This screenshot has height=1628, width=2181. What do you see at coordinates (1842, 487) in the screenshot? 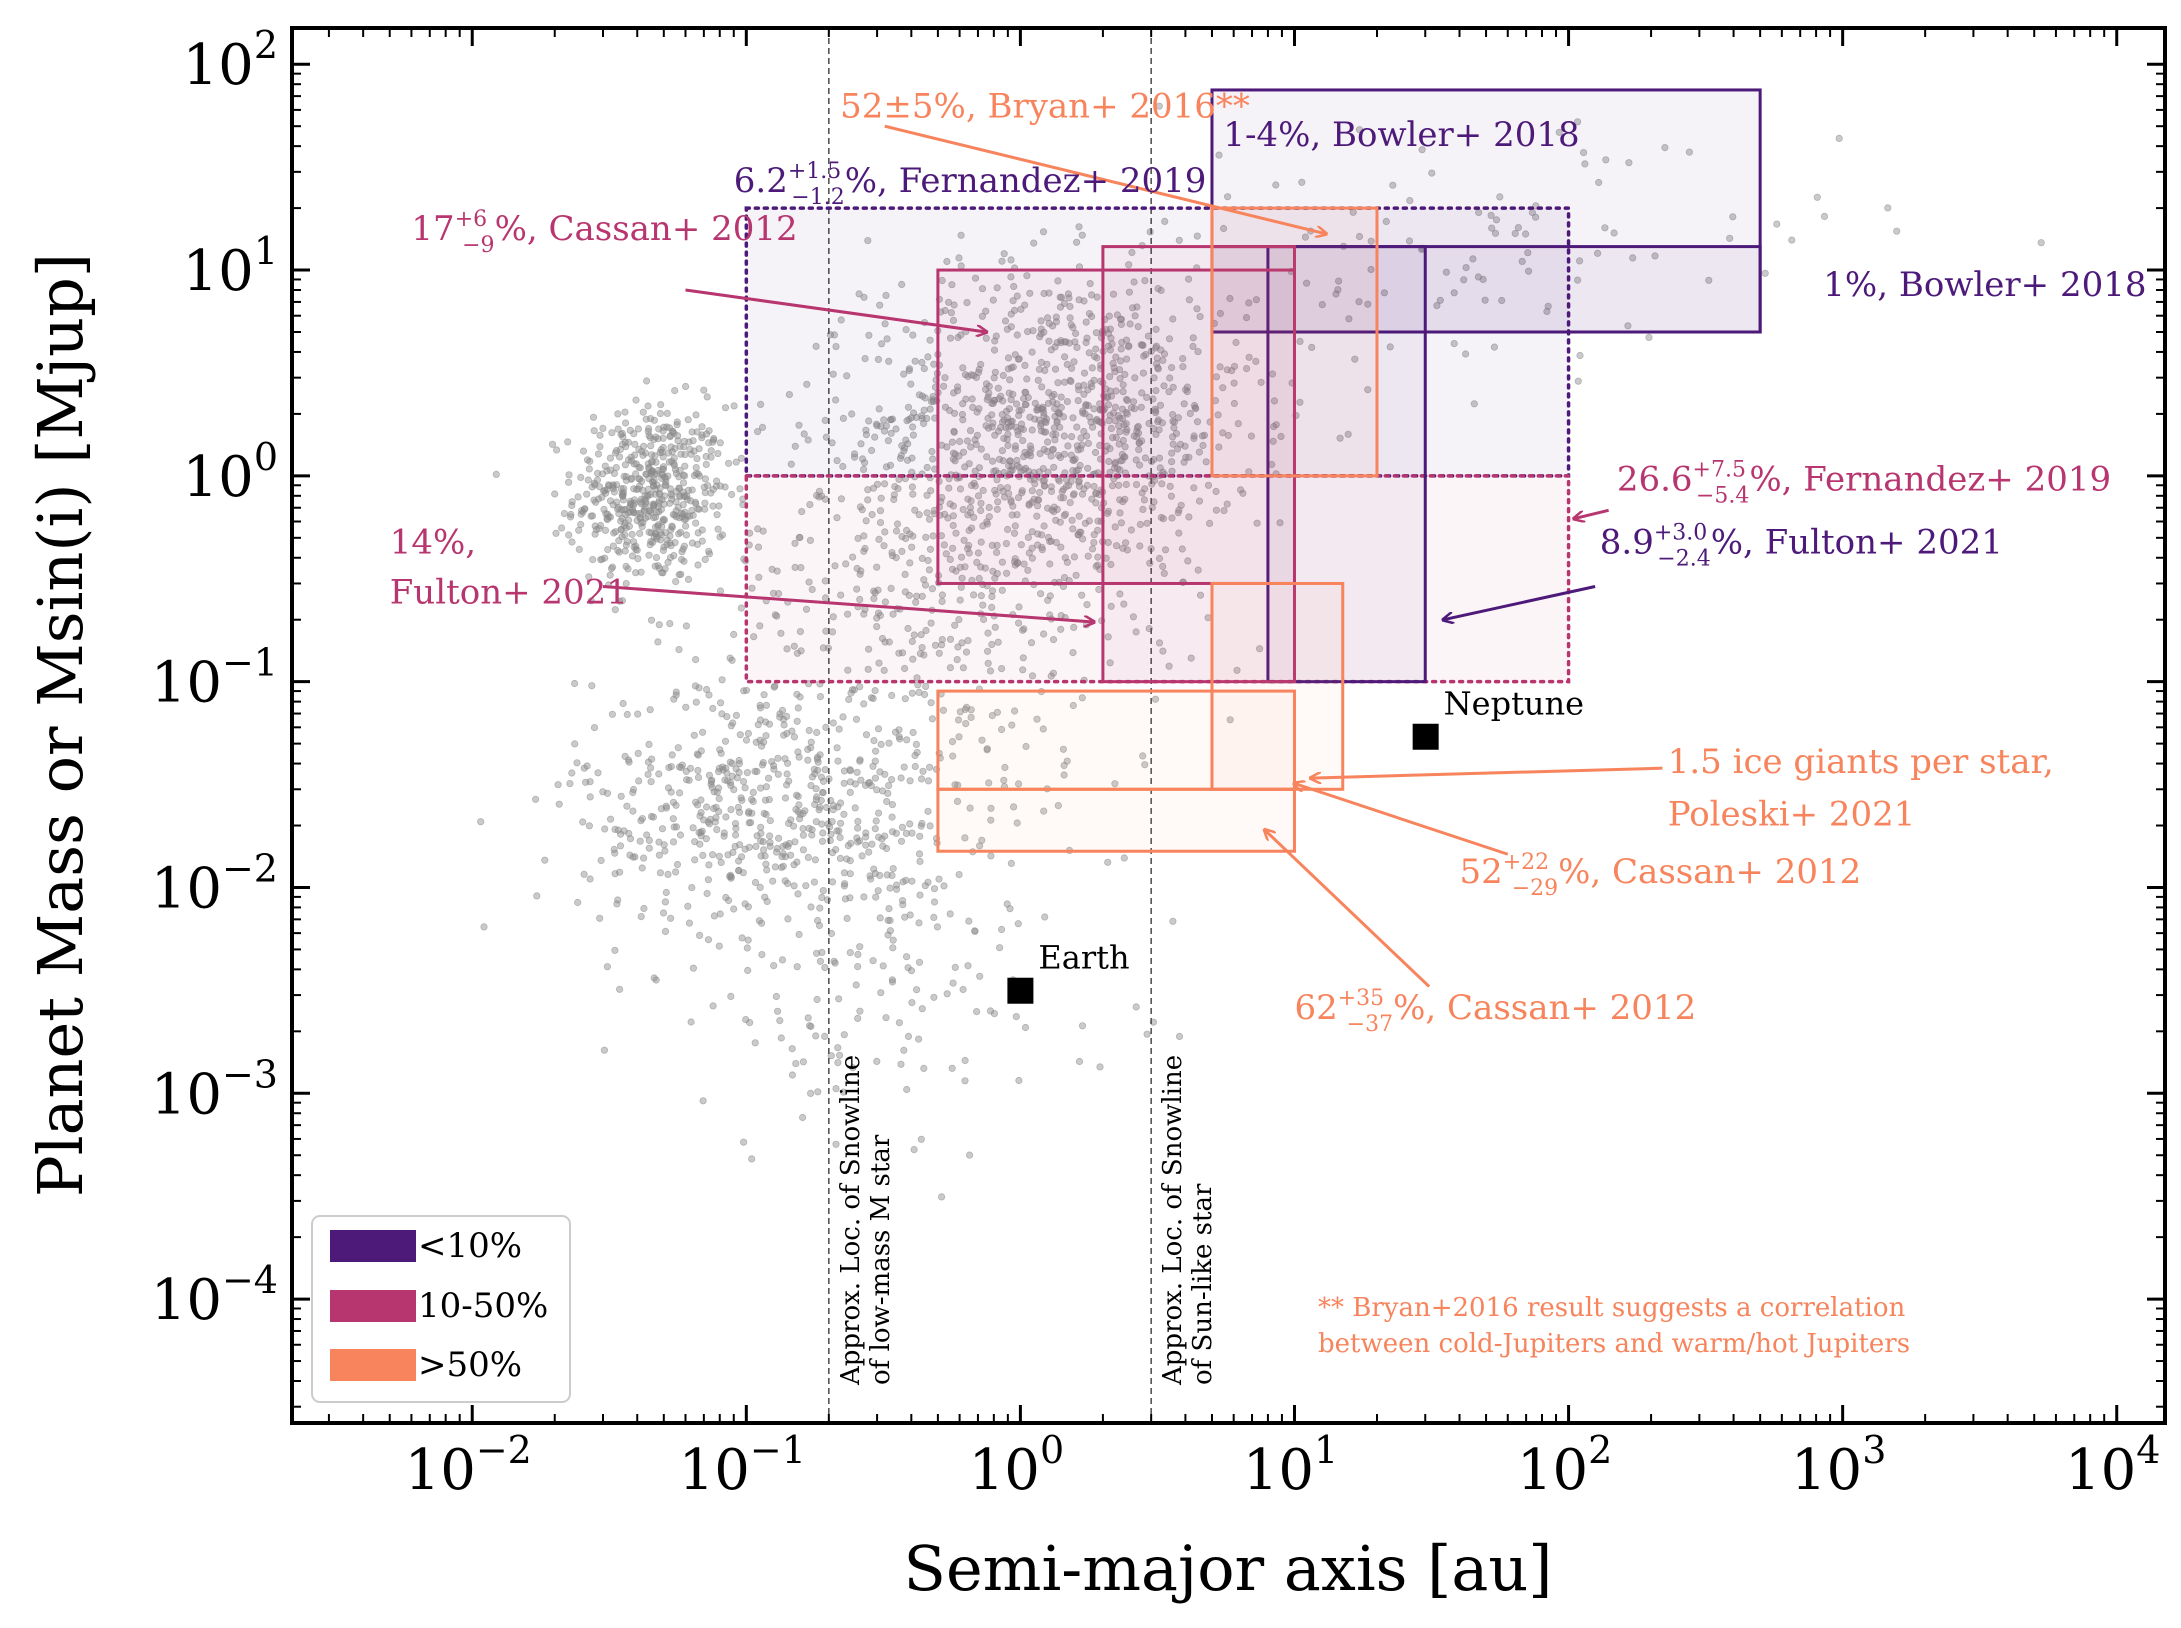
I see `annotation-5: 26.6+7.5 −5.4%, Fernandez+ 2019` at bounding box center [1842, 487].